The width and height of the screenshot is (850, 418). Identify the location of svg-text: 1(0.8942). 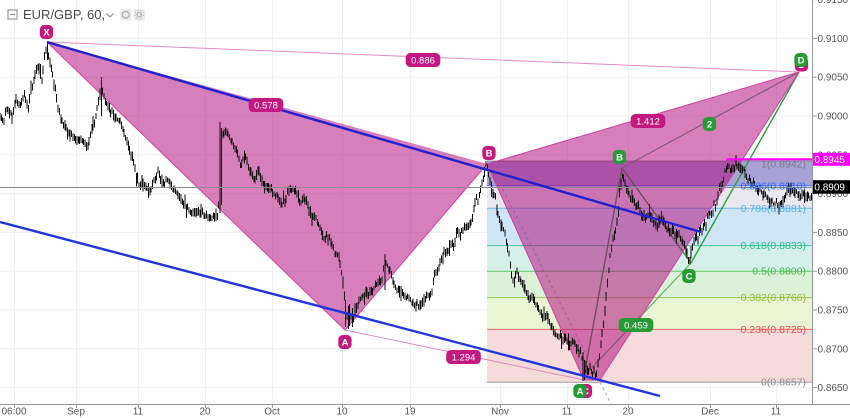
(783, 165).